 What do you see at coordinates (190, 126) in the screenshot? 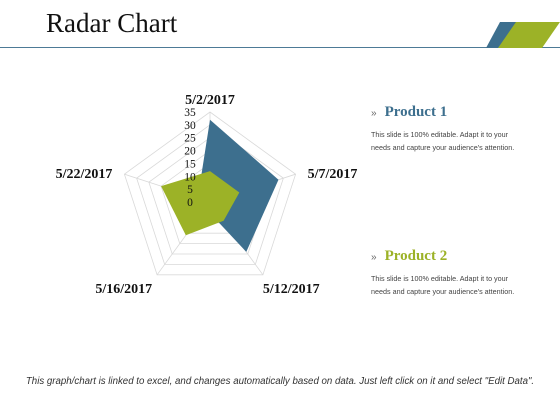
I see `tick-label: 30` at bounding box center [190, 126].